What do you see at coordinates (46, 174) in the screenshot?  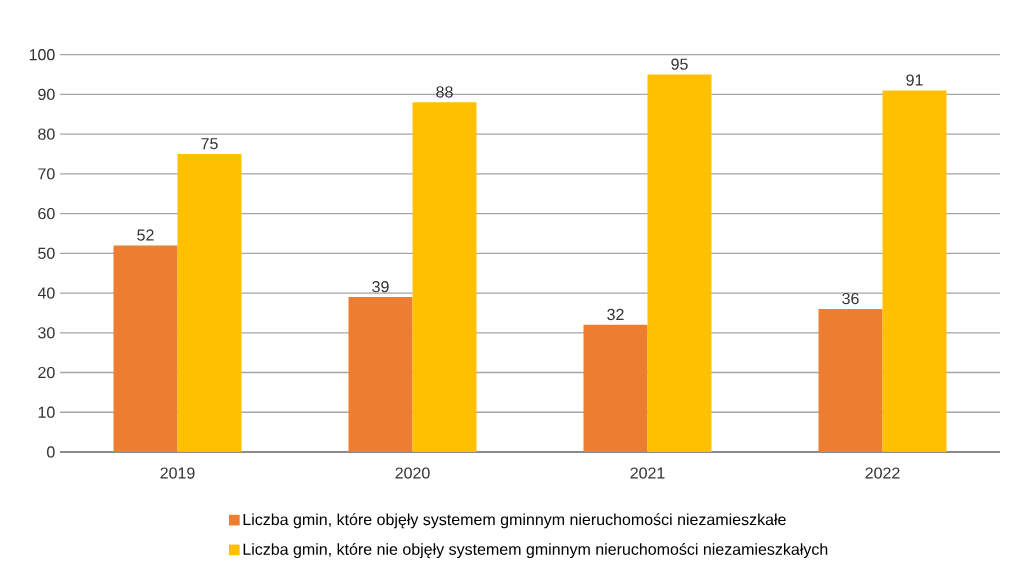 I see `y-tick-label: 70` at bounding box center [46, 174].